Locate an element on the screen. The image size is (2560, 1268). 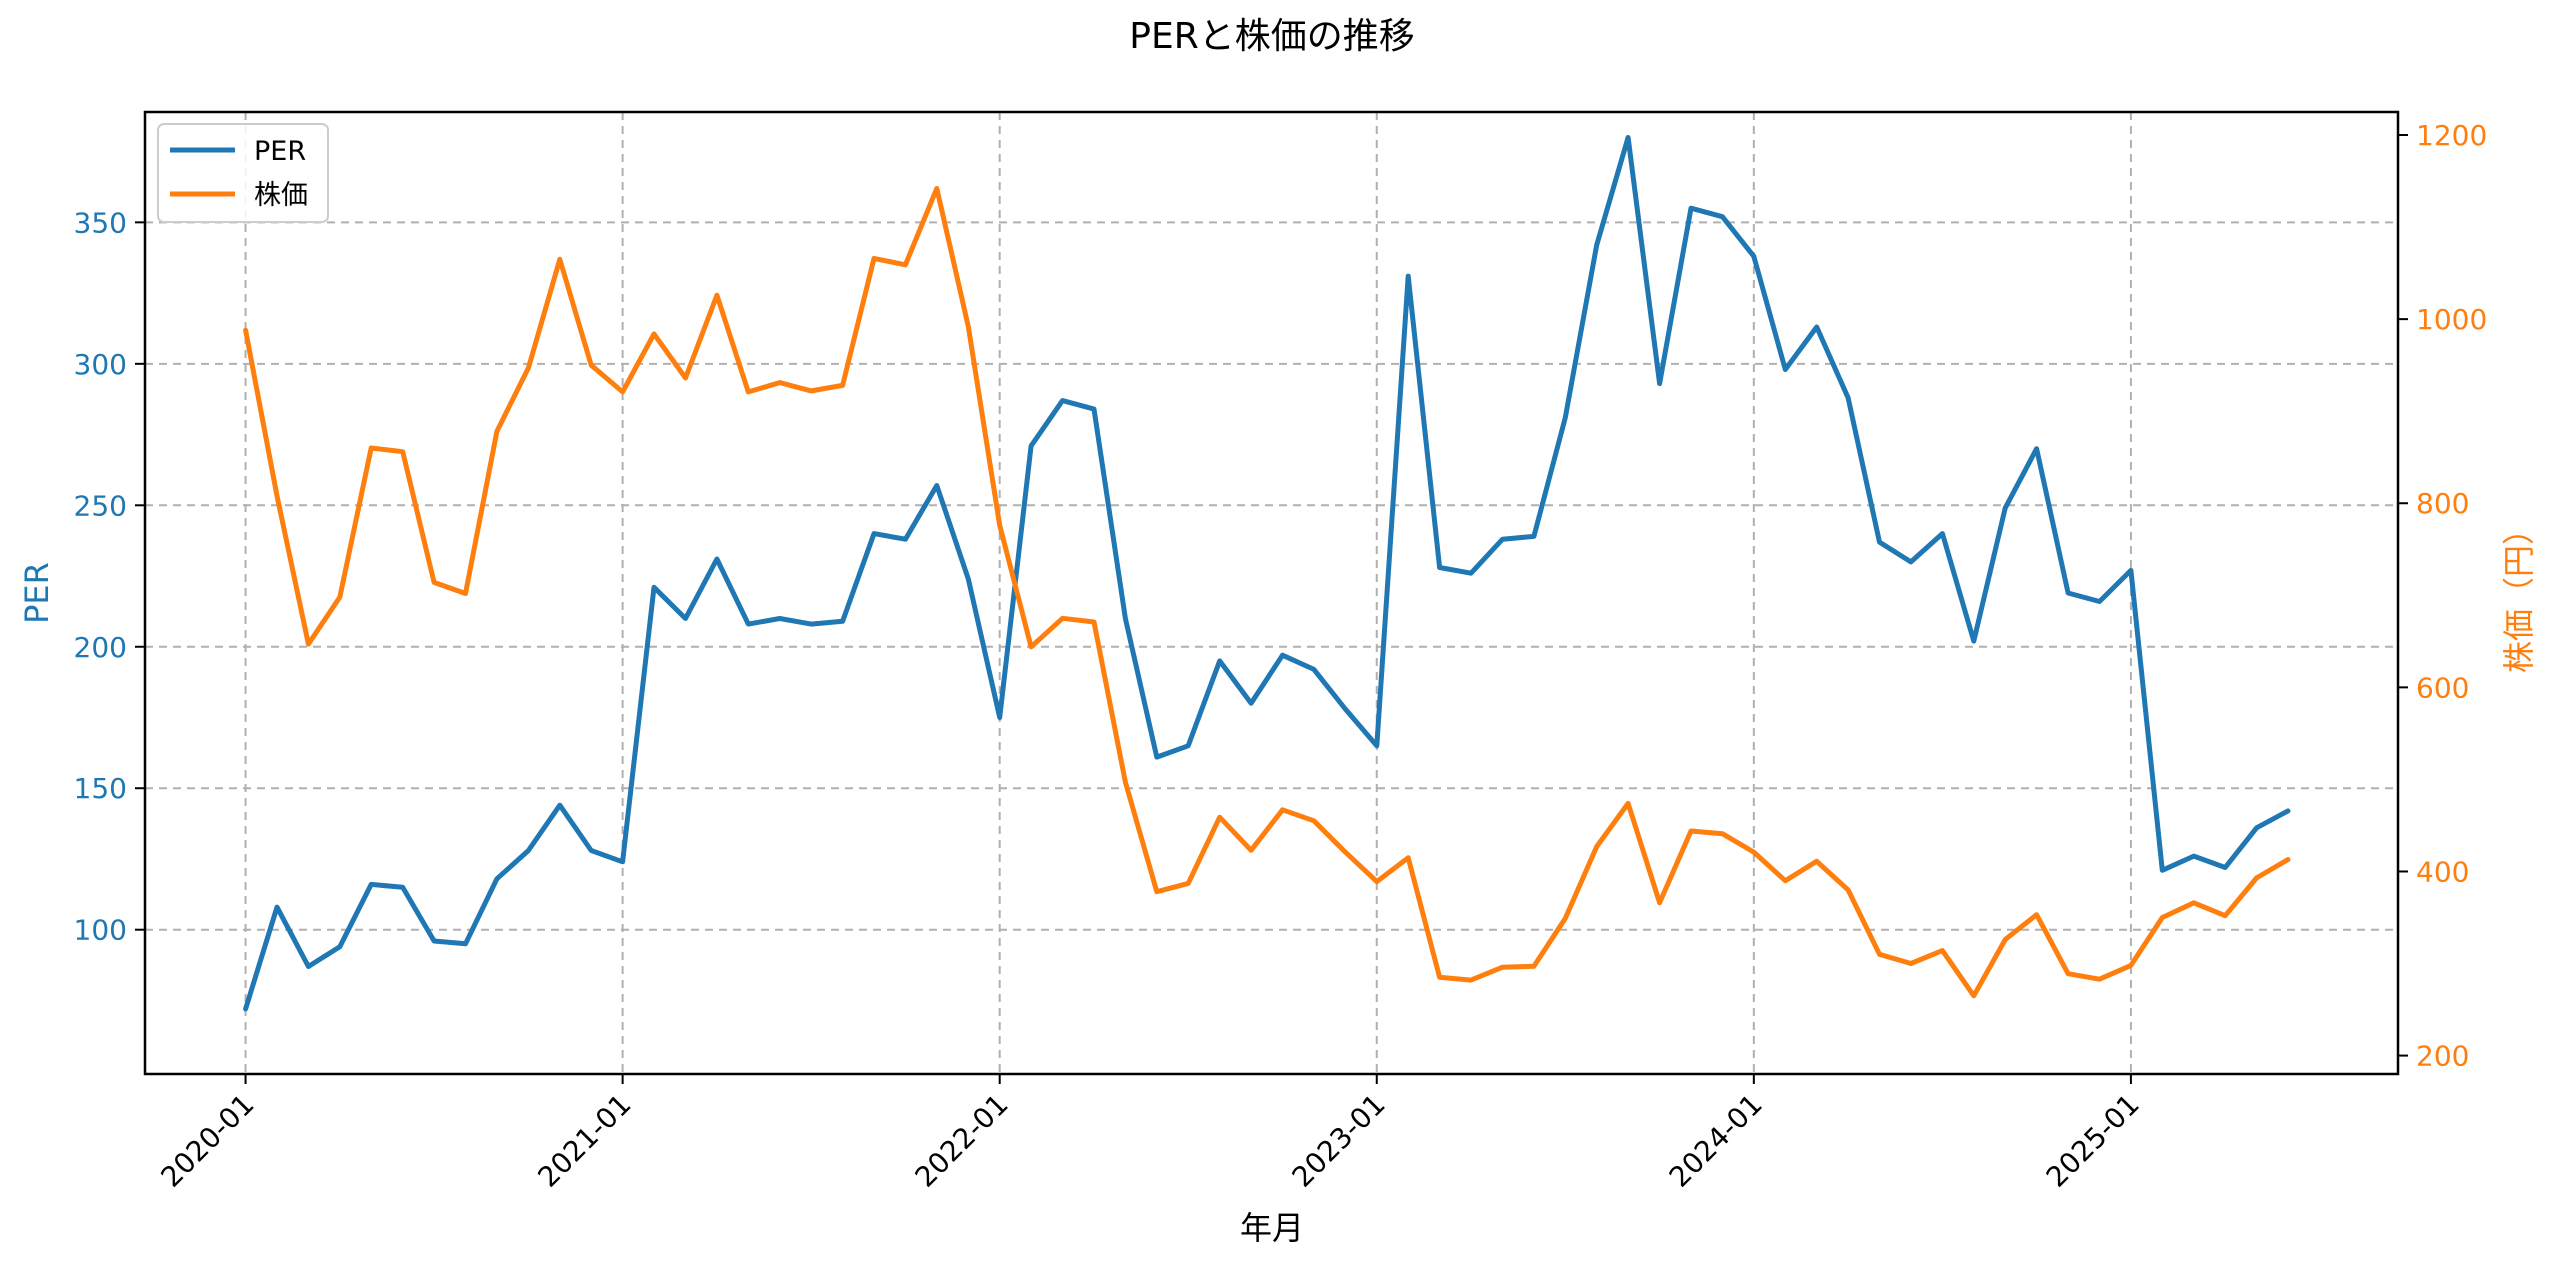
y-axis-left-label: PER is located at coordinates (37, 593).